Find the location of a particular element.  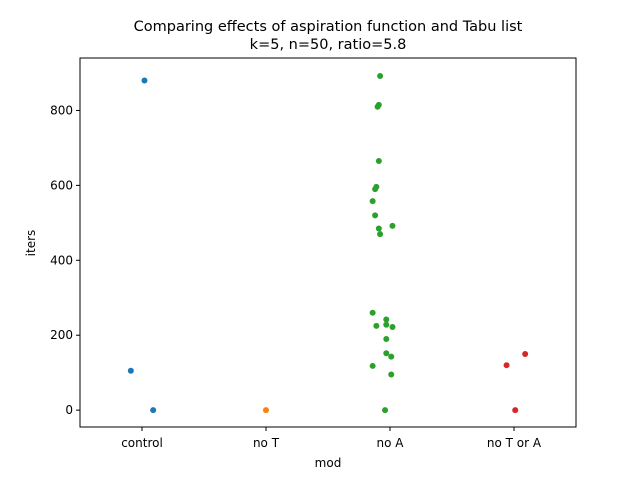

x-axis-label: mod is located at coordinates (328, 463).